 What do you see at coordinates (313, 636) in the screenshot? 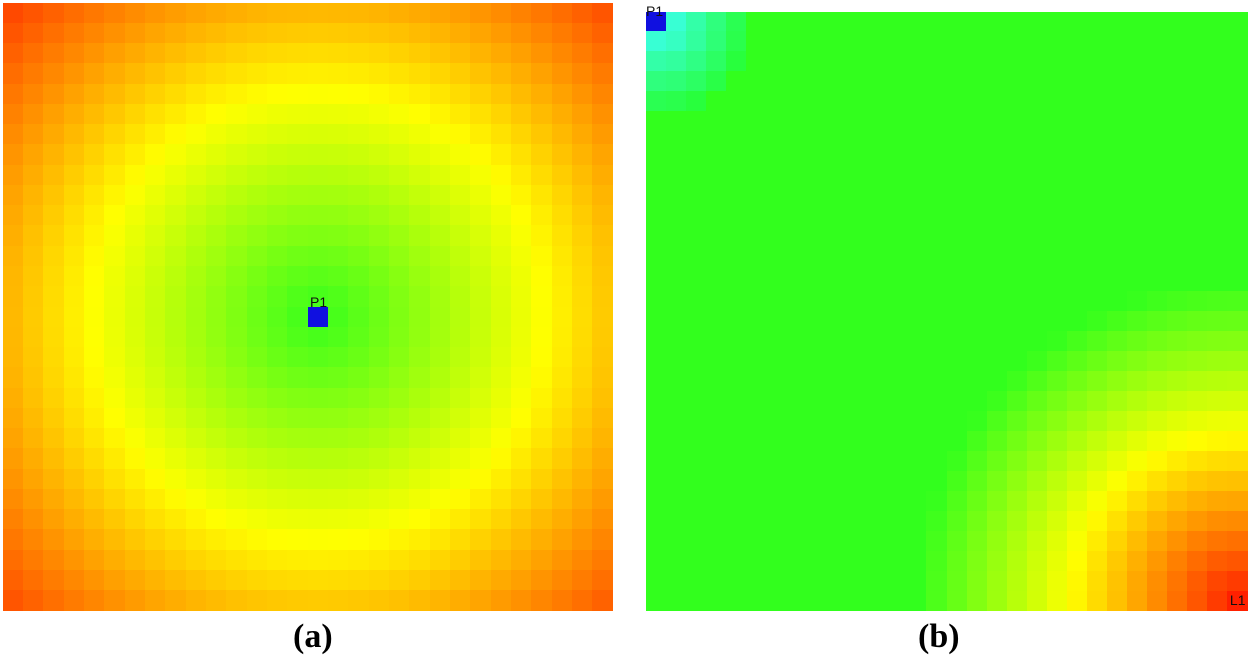
I see `caption-a: (a)` at bounding box center [313, 636].